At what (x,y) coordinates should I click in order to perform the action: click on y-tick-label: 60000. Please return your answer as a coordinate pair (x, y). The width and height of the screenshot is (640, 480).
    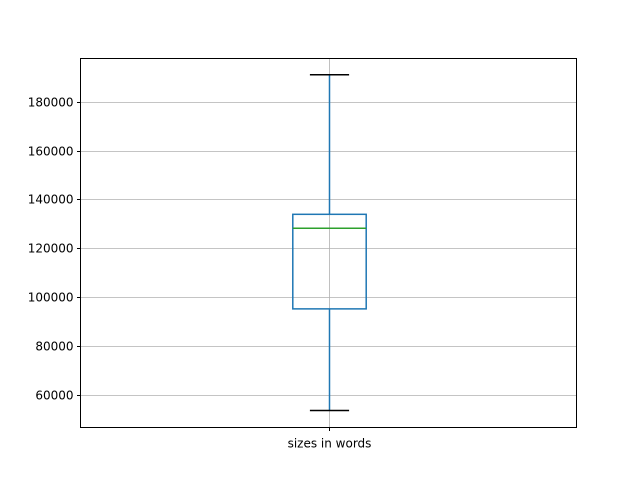
    Looking at the image, I should click on (54, 396).